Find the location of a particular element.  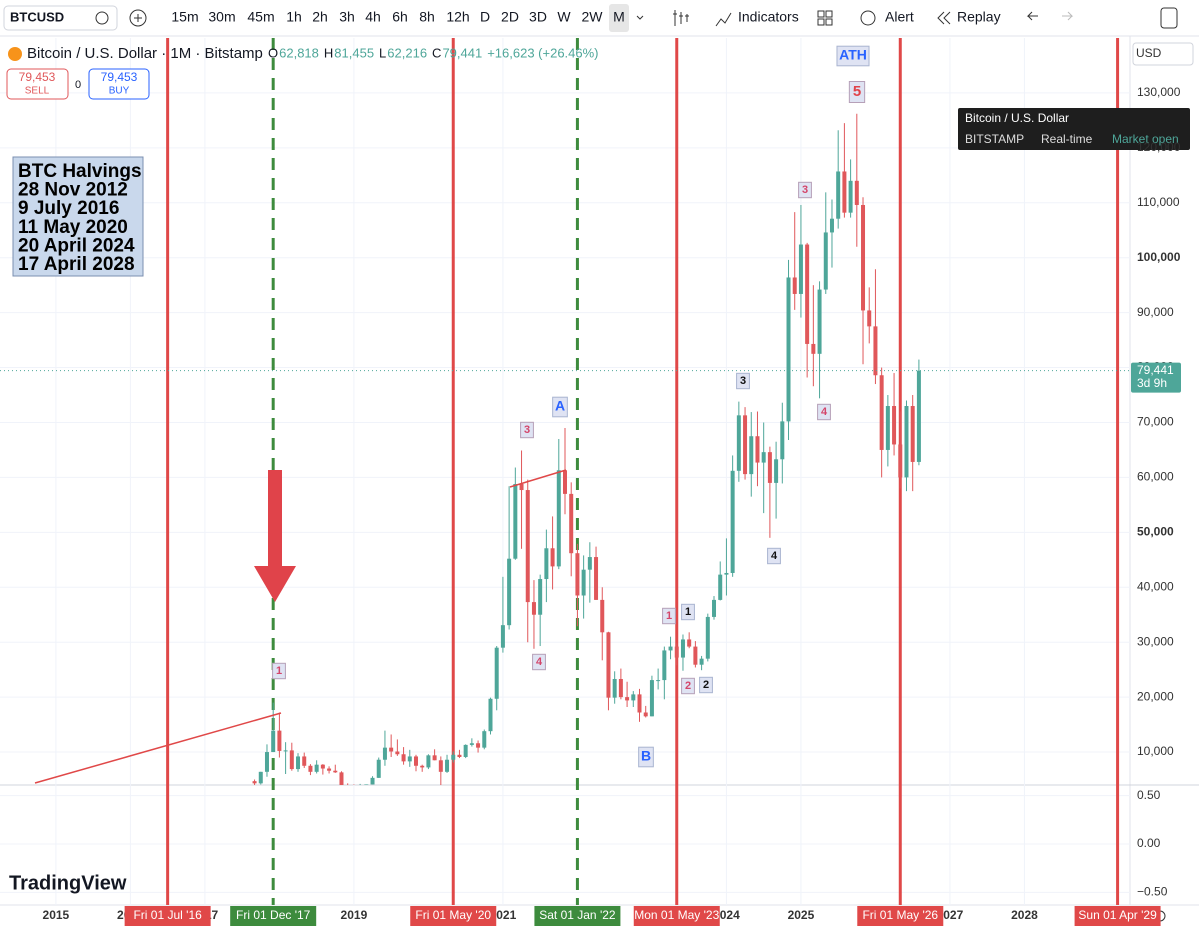

date-label: Sat 01 Jan '22 is located at coordinates (577, 915).